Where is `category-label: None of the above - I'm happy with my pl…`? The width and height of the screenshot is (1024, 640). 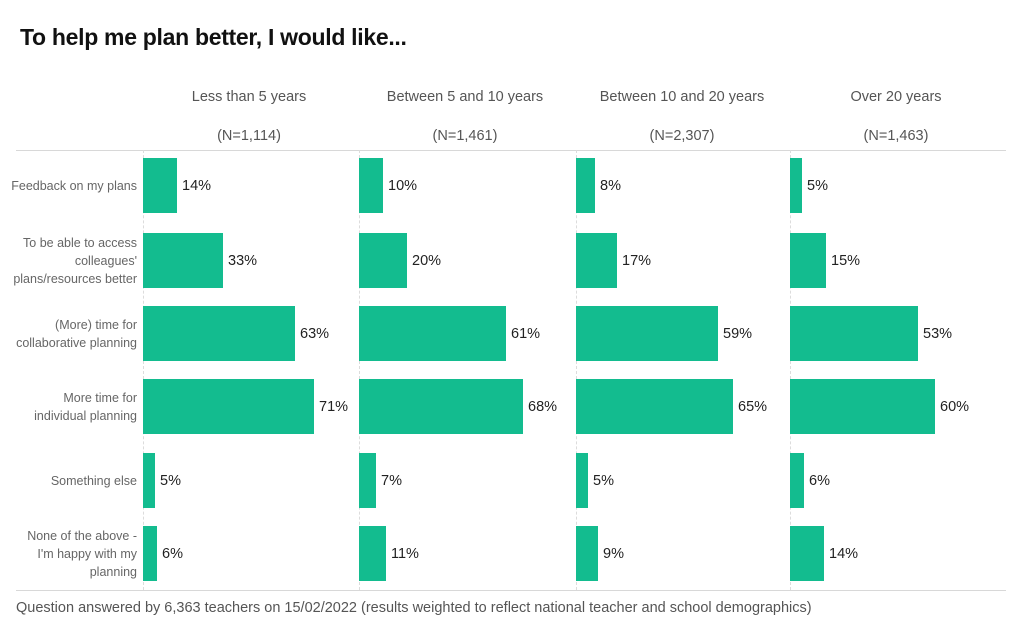
category-label: None of the above - I'm happy with my pl… is located at coordinates (82, 553).